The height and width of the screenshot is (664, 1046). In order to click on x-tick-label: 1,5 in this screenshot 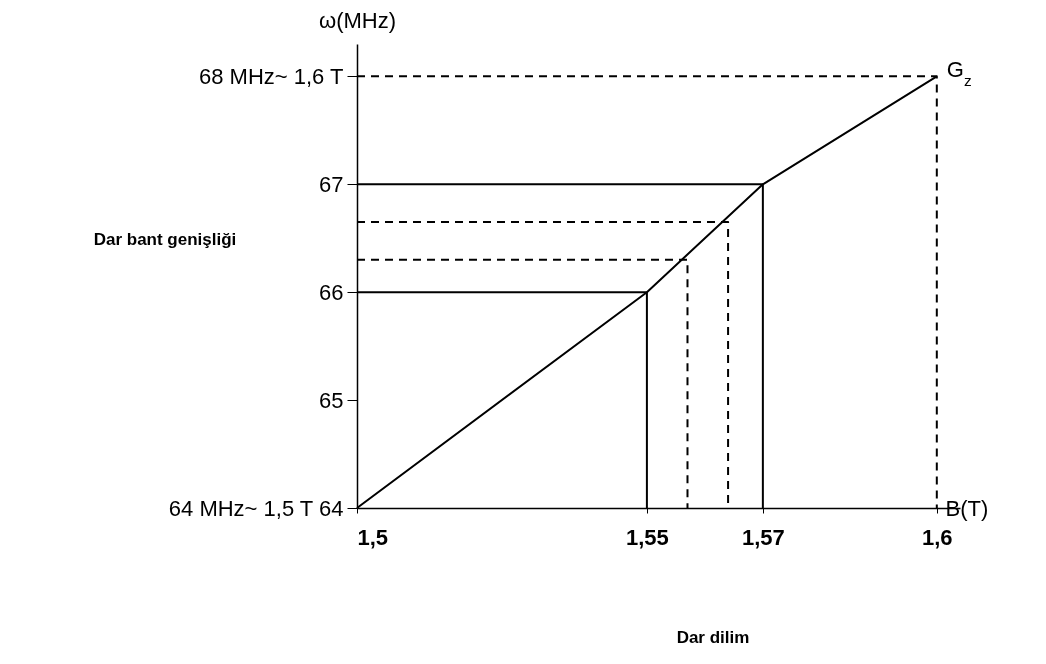, I will do `click(373, 537)`.